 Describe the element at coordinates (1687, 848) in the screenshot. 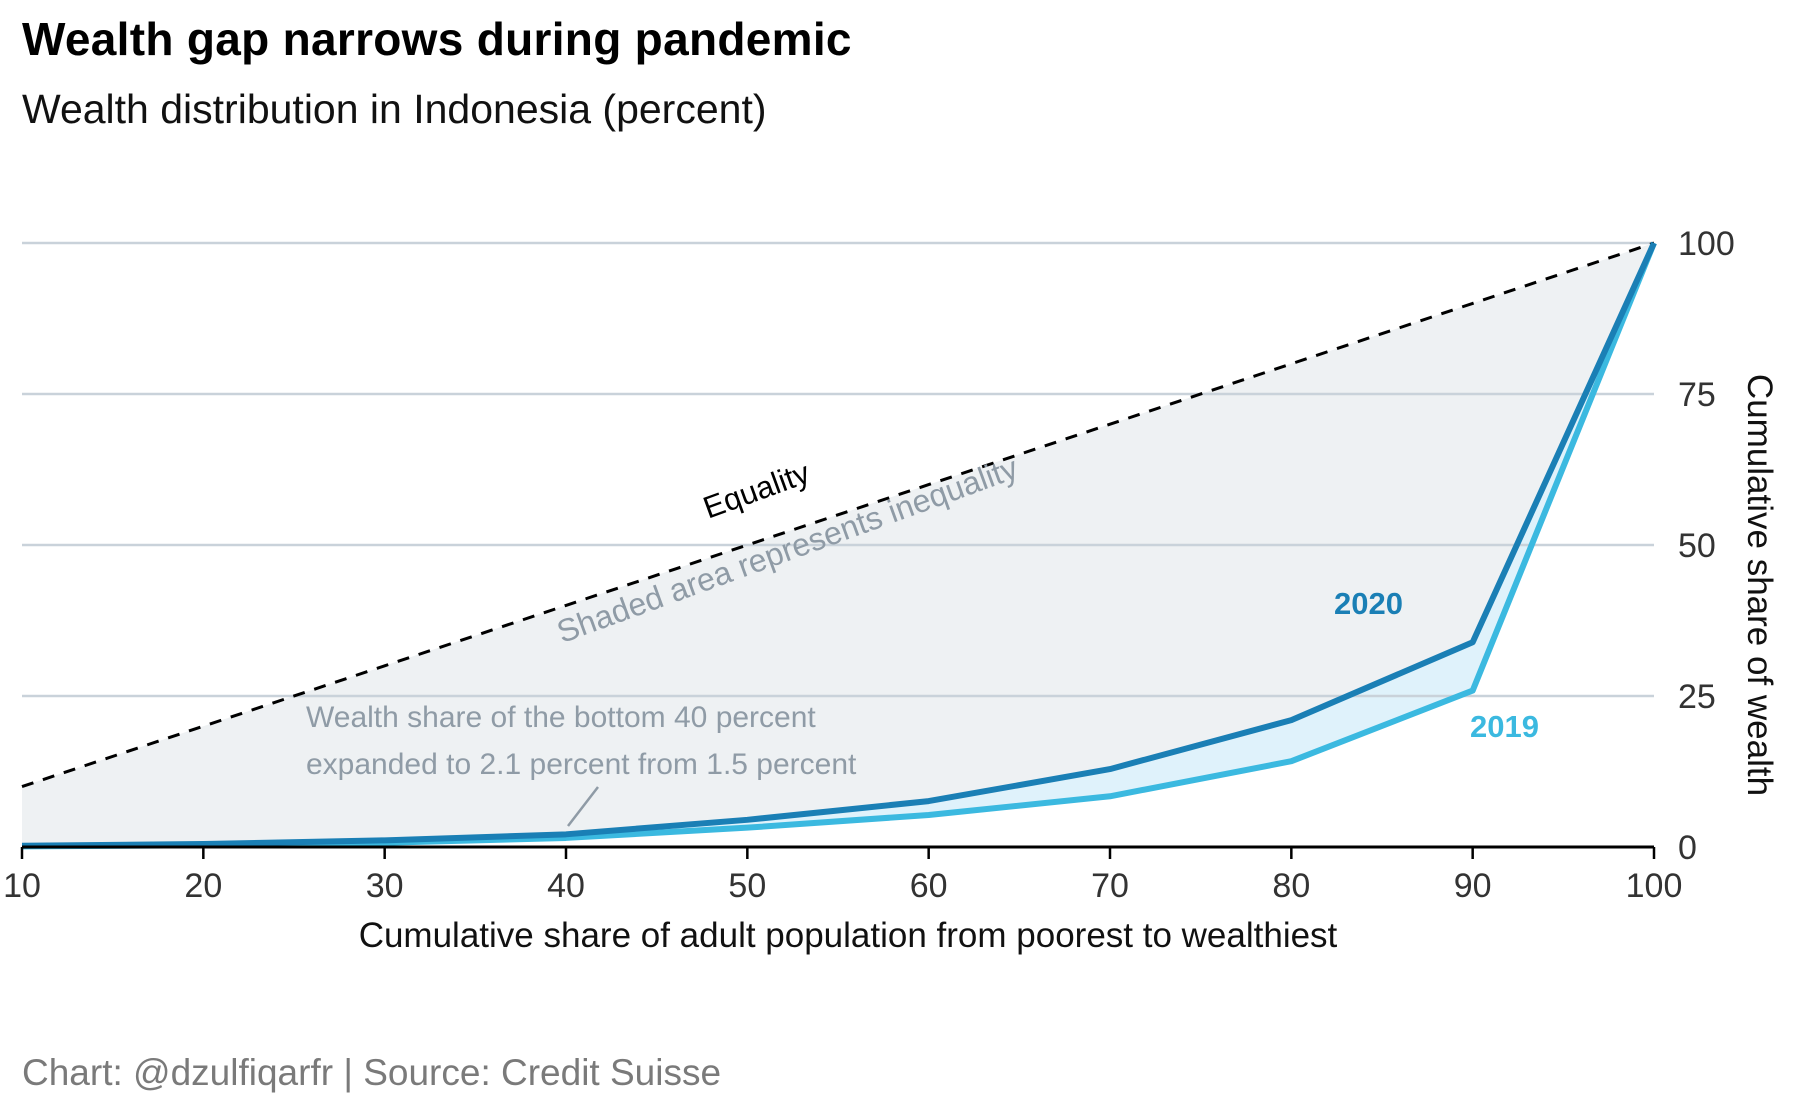

I see `y-tick-label: 0` at that location.